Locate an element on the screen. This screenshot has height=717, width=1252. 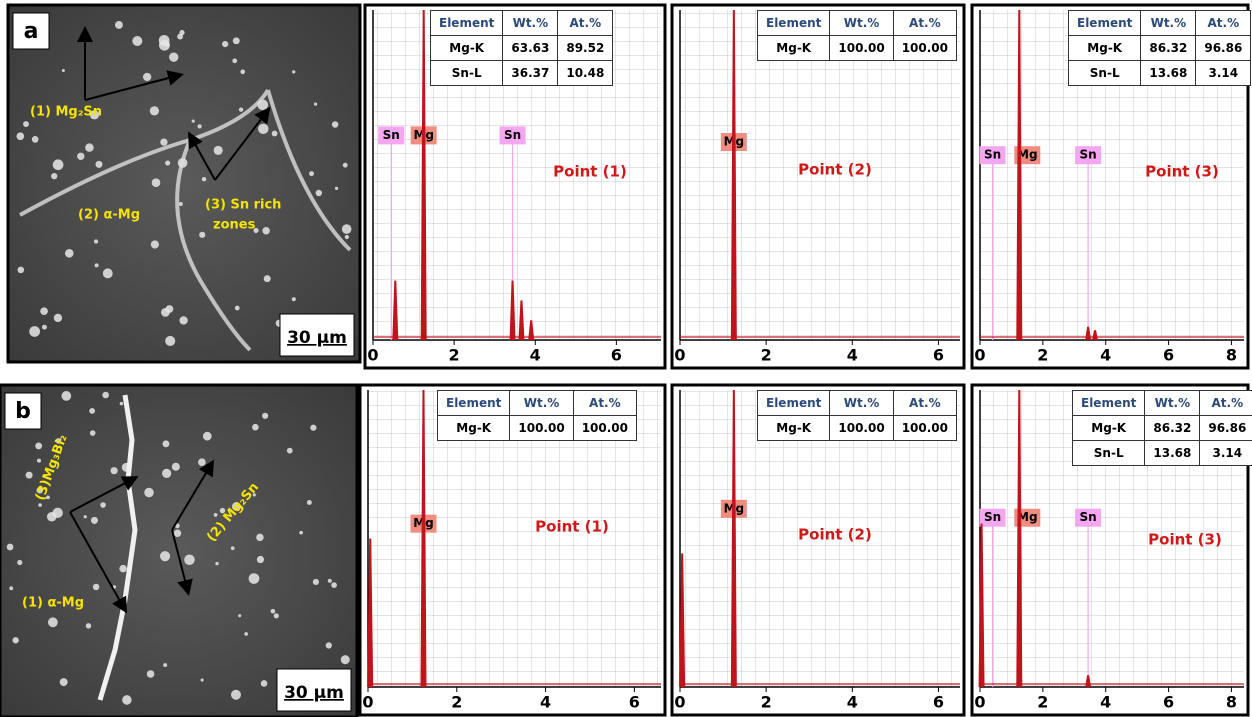
table-cell: 86.32 is located at coordinates (1168, 48).